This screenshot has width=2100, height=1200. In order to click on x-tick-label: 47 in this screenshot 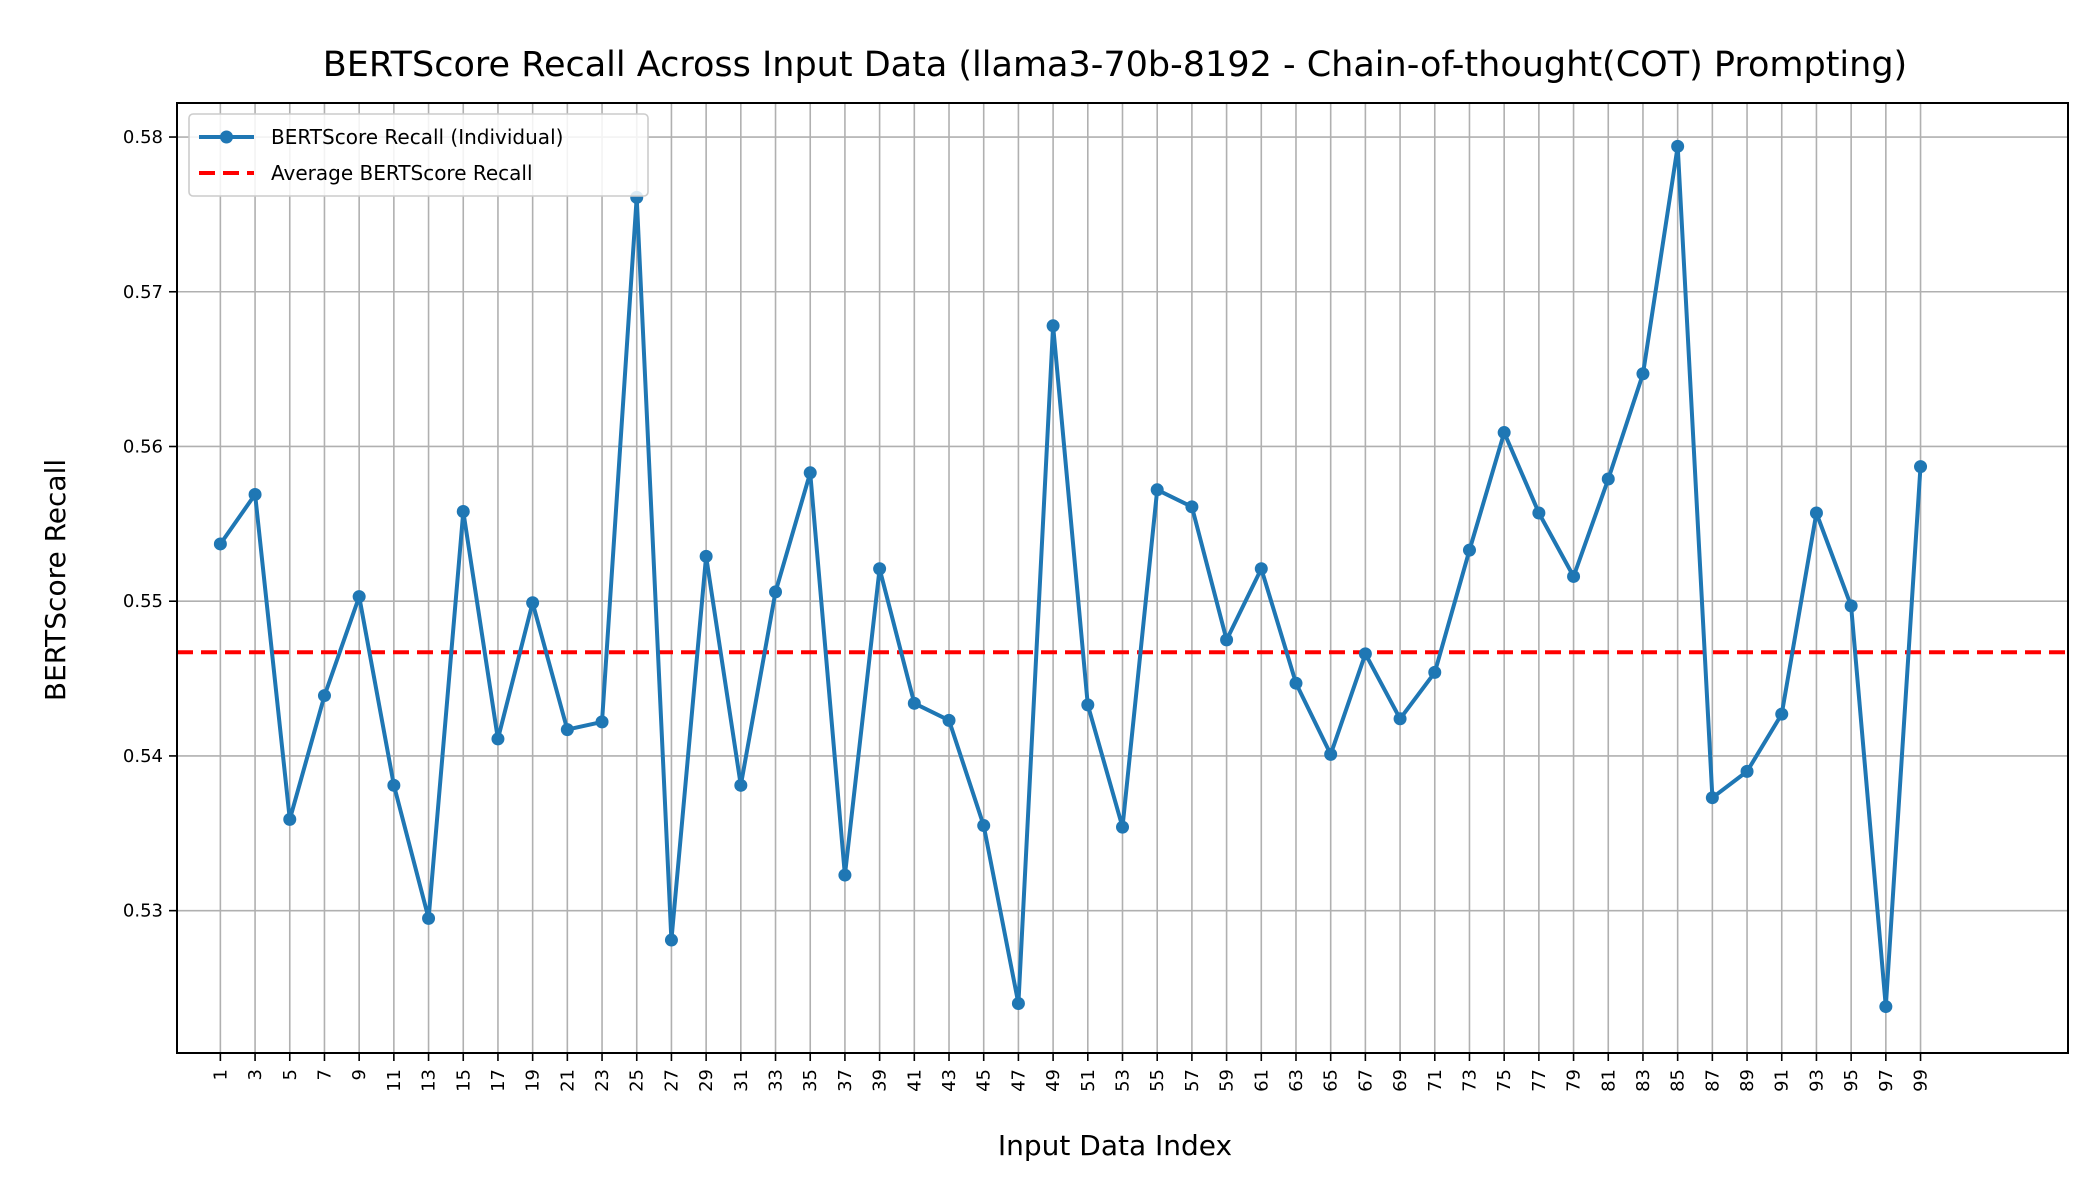, I will do `click(1018, 1080)`.